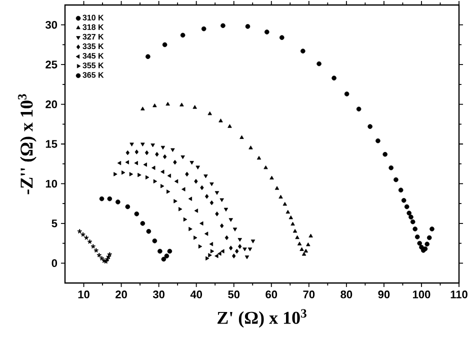 The width and height of the screenshot is (474, 348). Describe the element at coordinates (93, 37) in the screenshot. I see `legend-label: 327 K` at that location.